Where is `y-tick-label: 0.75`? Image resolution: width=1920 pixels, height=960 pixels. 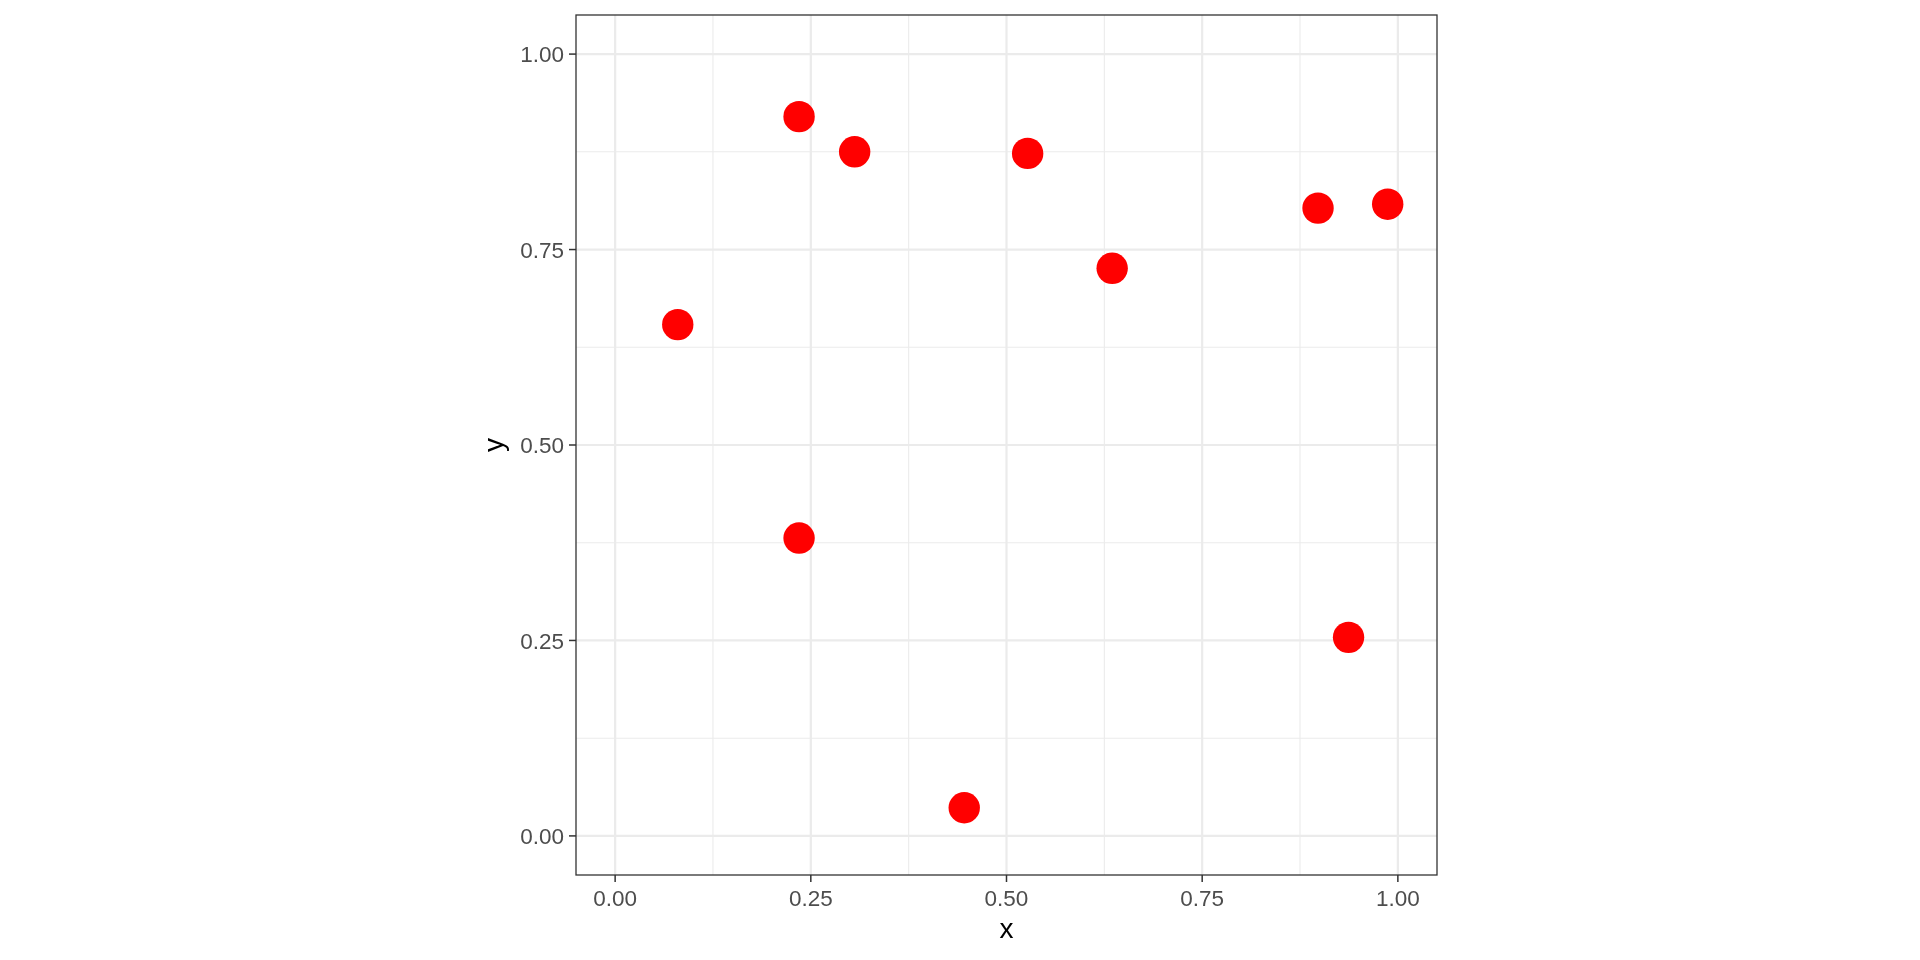 y-tick-label: 0.75 is located at coordinates (542, 250).